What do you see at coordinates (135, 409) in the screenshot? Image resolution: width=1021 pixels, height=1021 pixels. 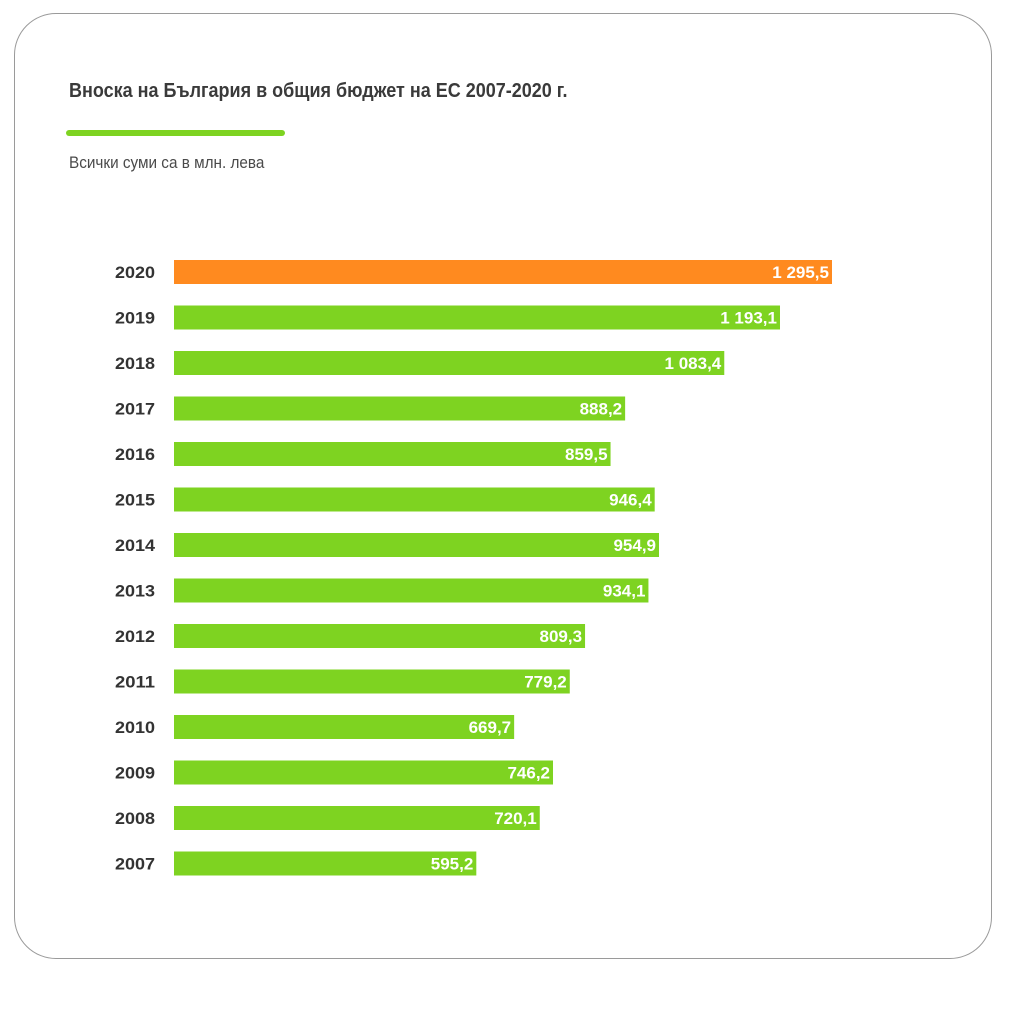 I see `category-label-2017: 2017` at bounding box center [135, 409].